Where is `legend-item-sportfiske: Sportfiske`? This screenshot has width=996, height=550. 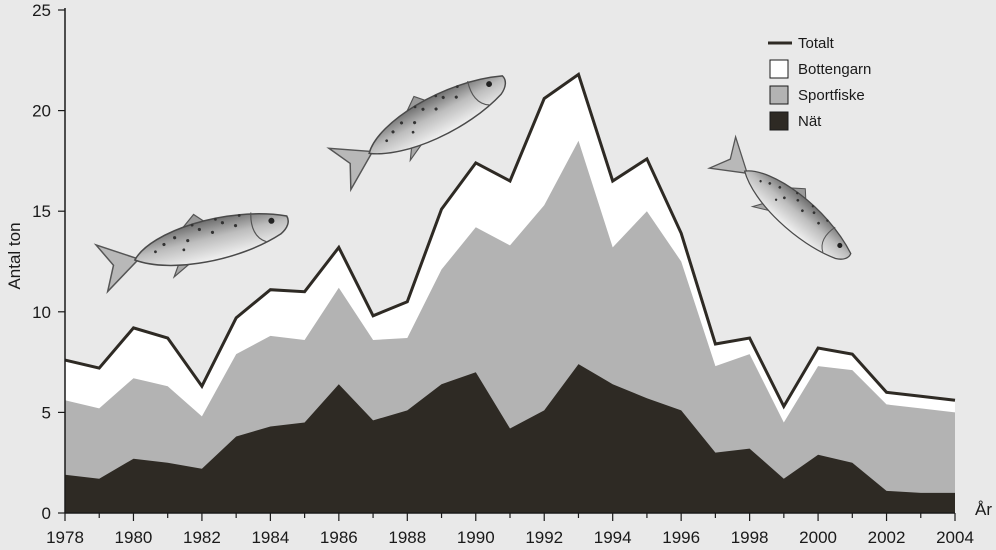
legend-item-sportfiske: Sportfiske is located at coordinates (817, 95).